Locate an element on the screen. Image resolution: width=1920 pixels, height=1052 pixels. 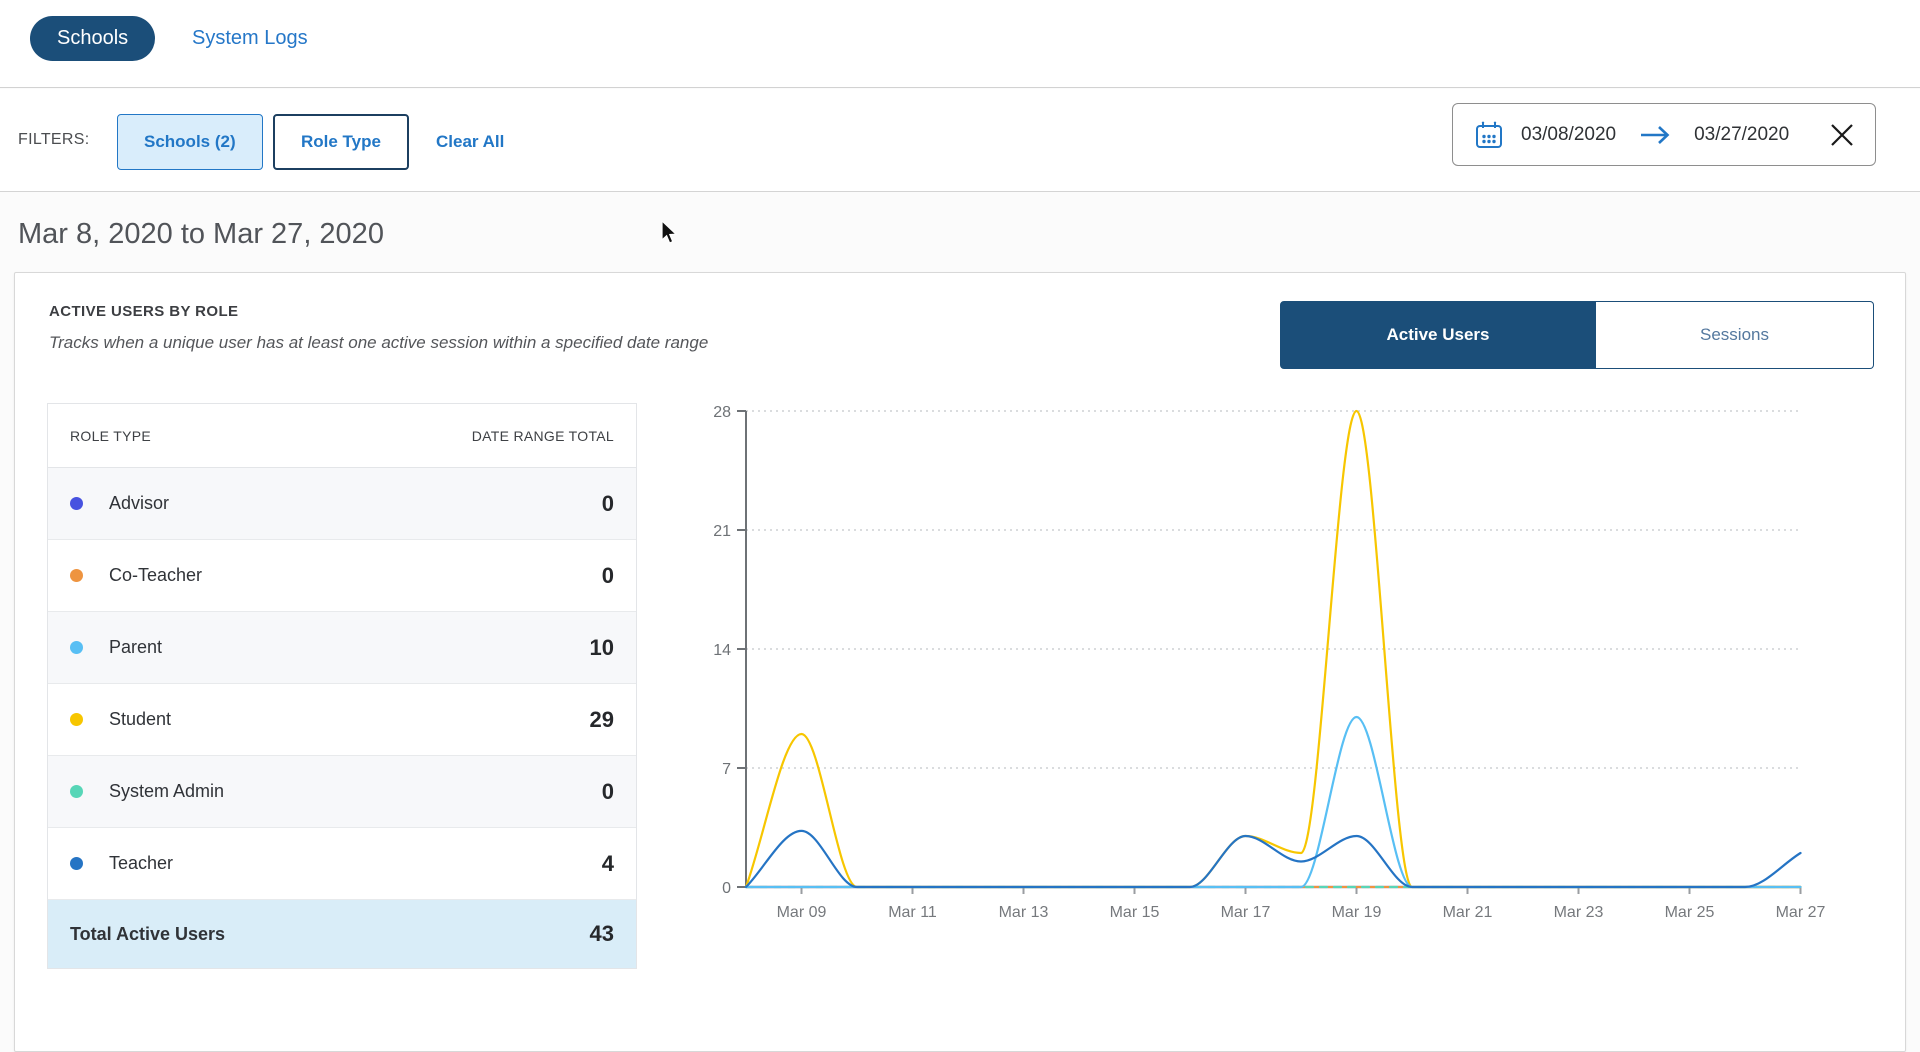
role-label: Parent is located at coordinates (136, 647).